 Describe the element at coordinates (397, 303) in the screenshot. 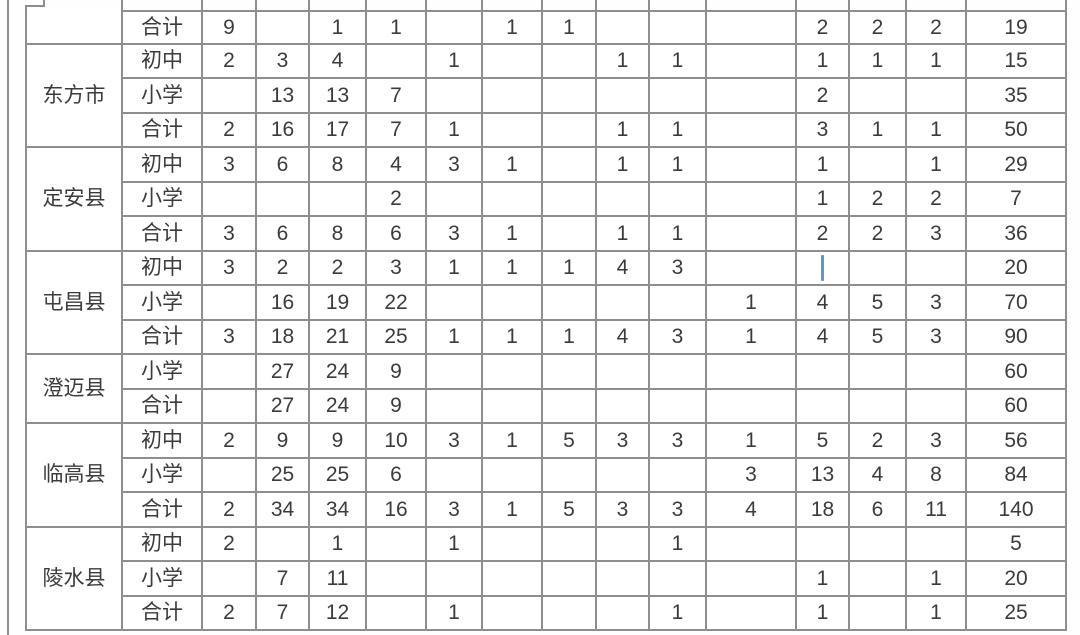

I see `value-cell: 22` at that location.